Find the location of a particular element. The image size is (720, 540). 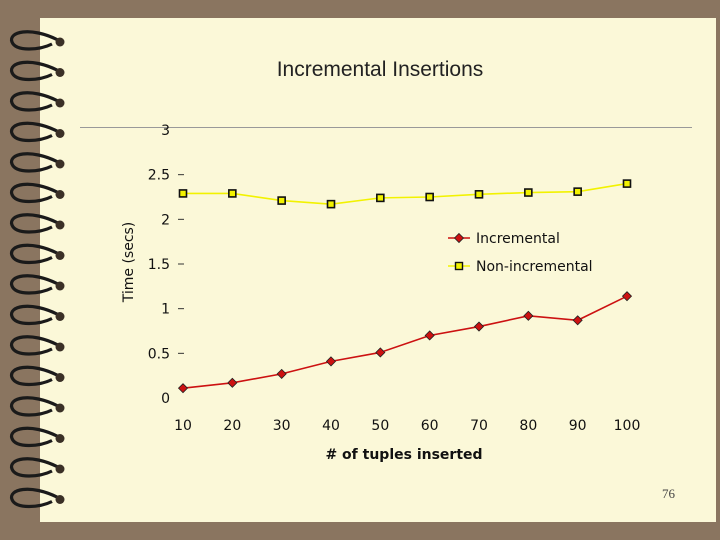

legend-label: Incremental is located at coordinates (518, 239).